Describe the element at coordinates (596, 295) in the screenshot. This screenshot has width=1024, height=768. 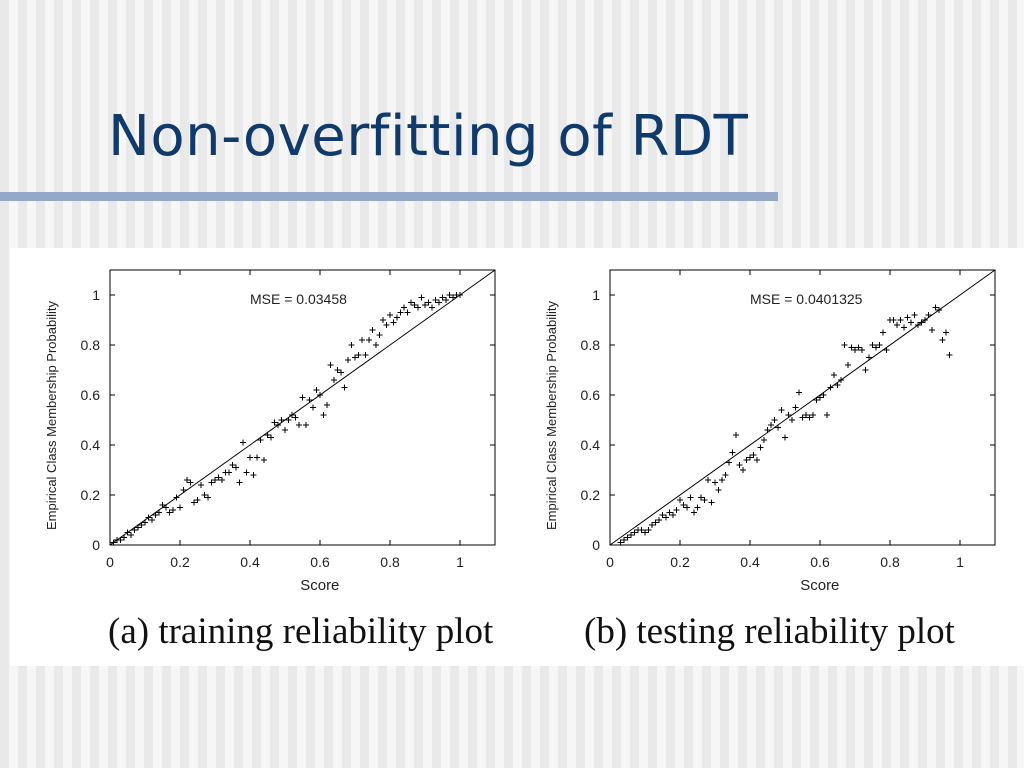
I see `y-tick-label: 1` at that location.